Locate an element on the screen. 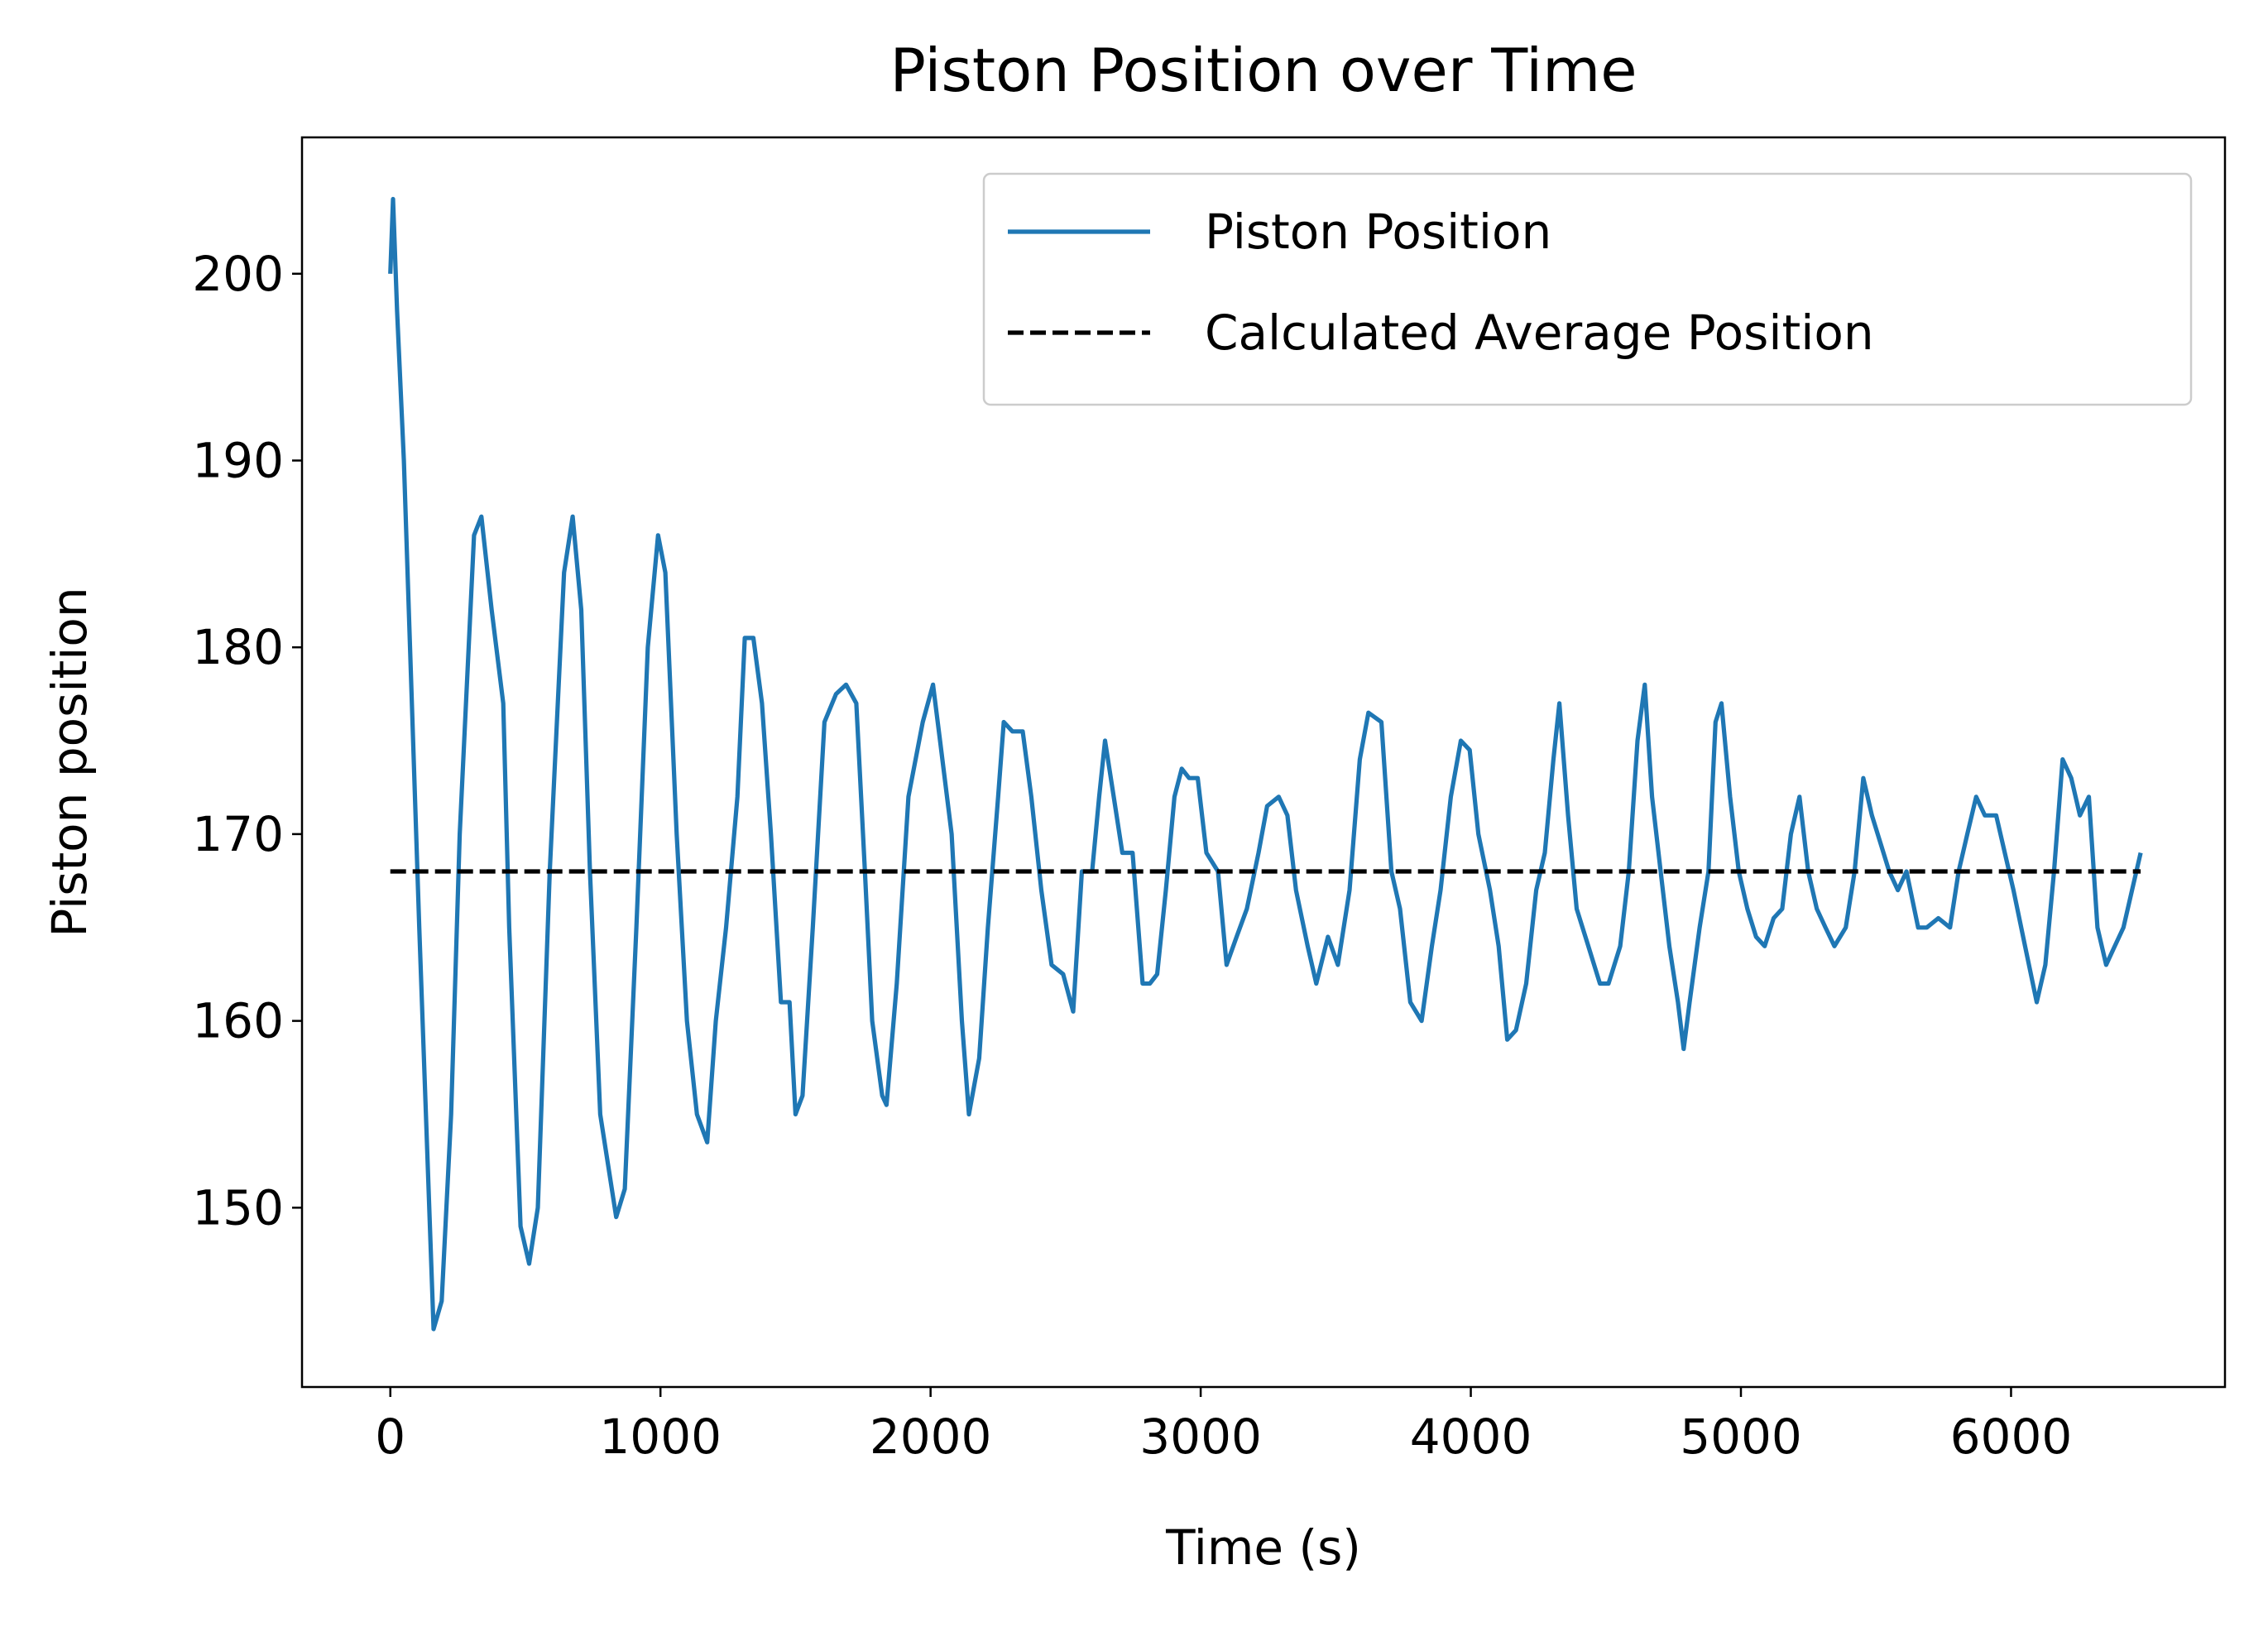 The image size is (2268, 1627). legend-label: Calculated Average Position is located at coordinates (1539, 333).